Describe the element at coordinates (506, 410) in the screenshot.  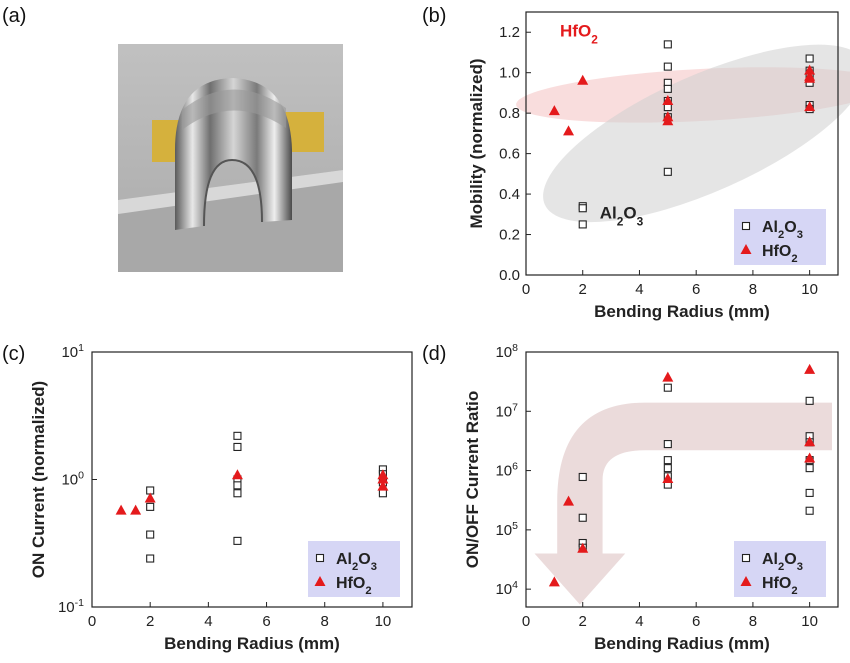
I see `y-tick-label: 10⁷` at that location.